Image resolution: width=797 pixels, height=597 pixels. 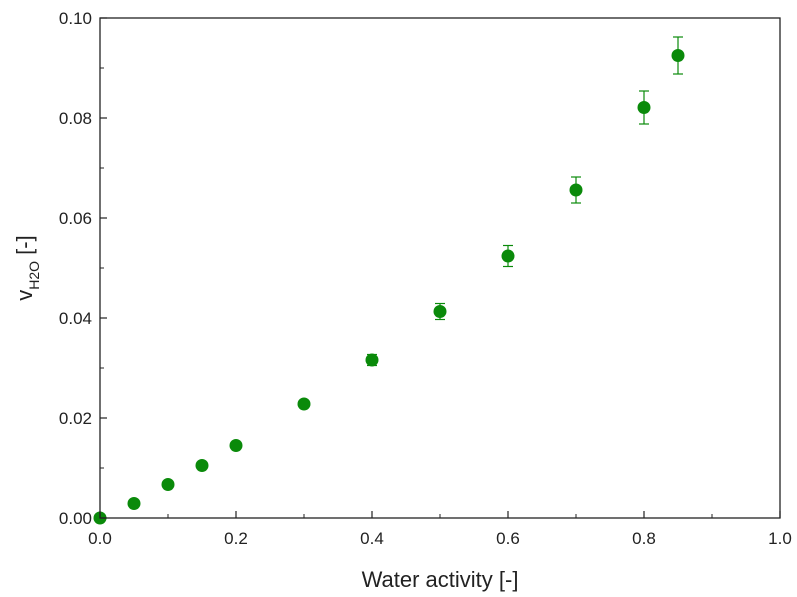 I want to click on y-axis-label-main: v, so click(x=24, y=295).